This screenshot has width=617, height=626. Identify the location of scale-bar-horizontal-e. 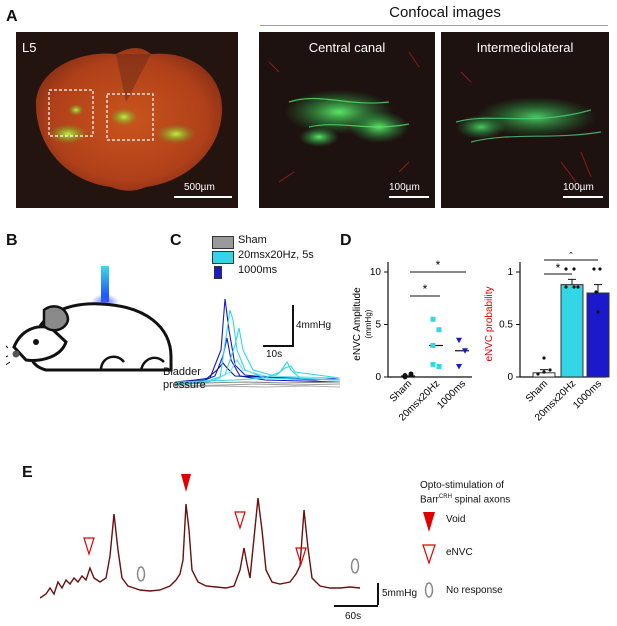
(356, 606).